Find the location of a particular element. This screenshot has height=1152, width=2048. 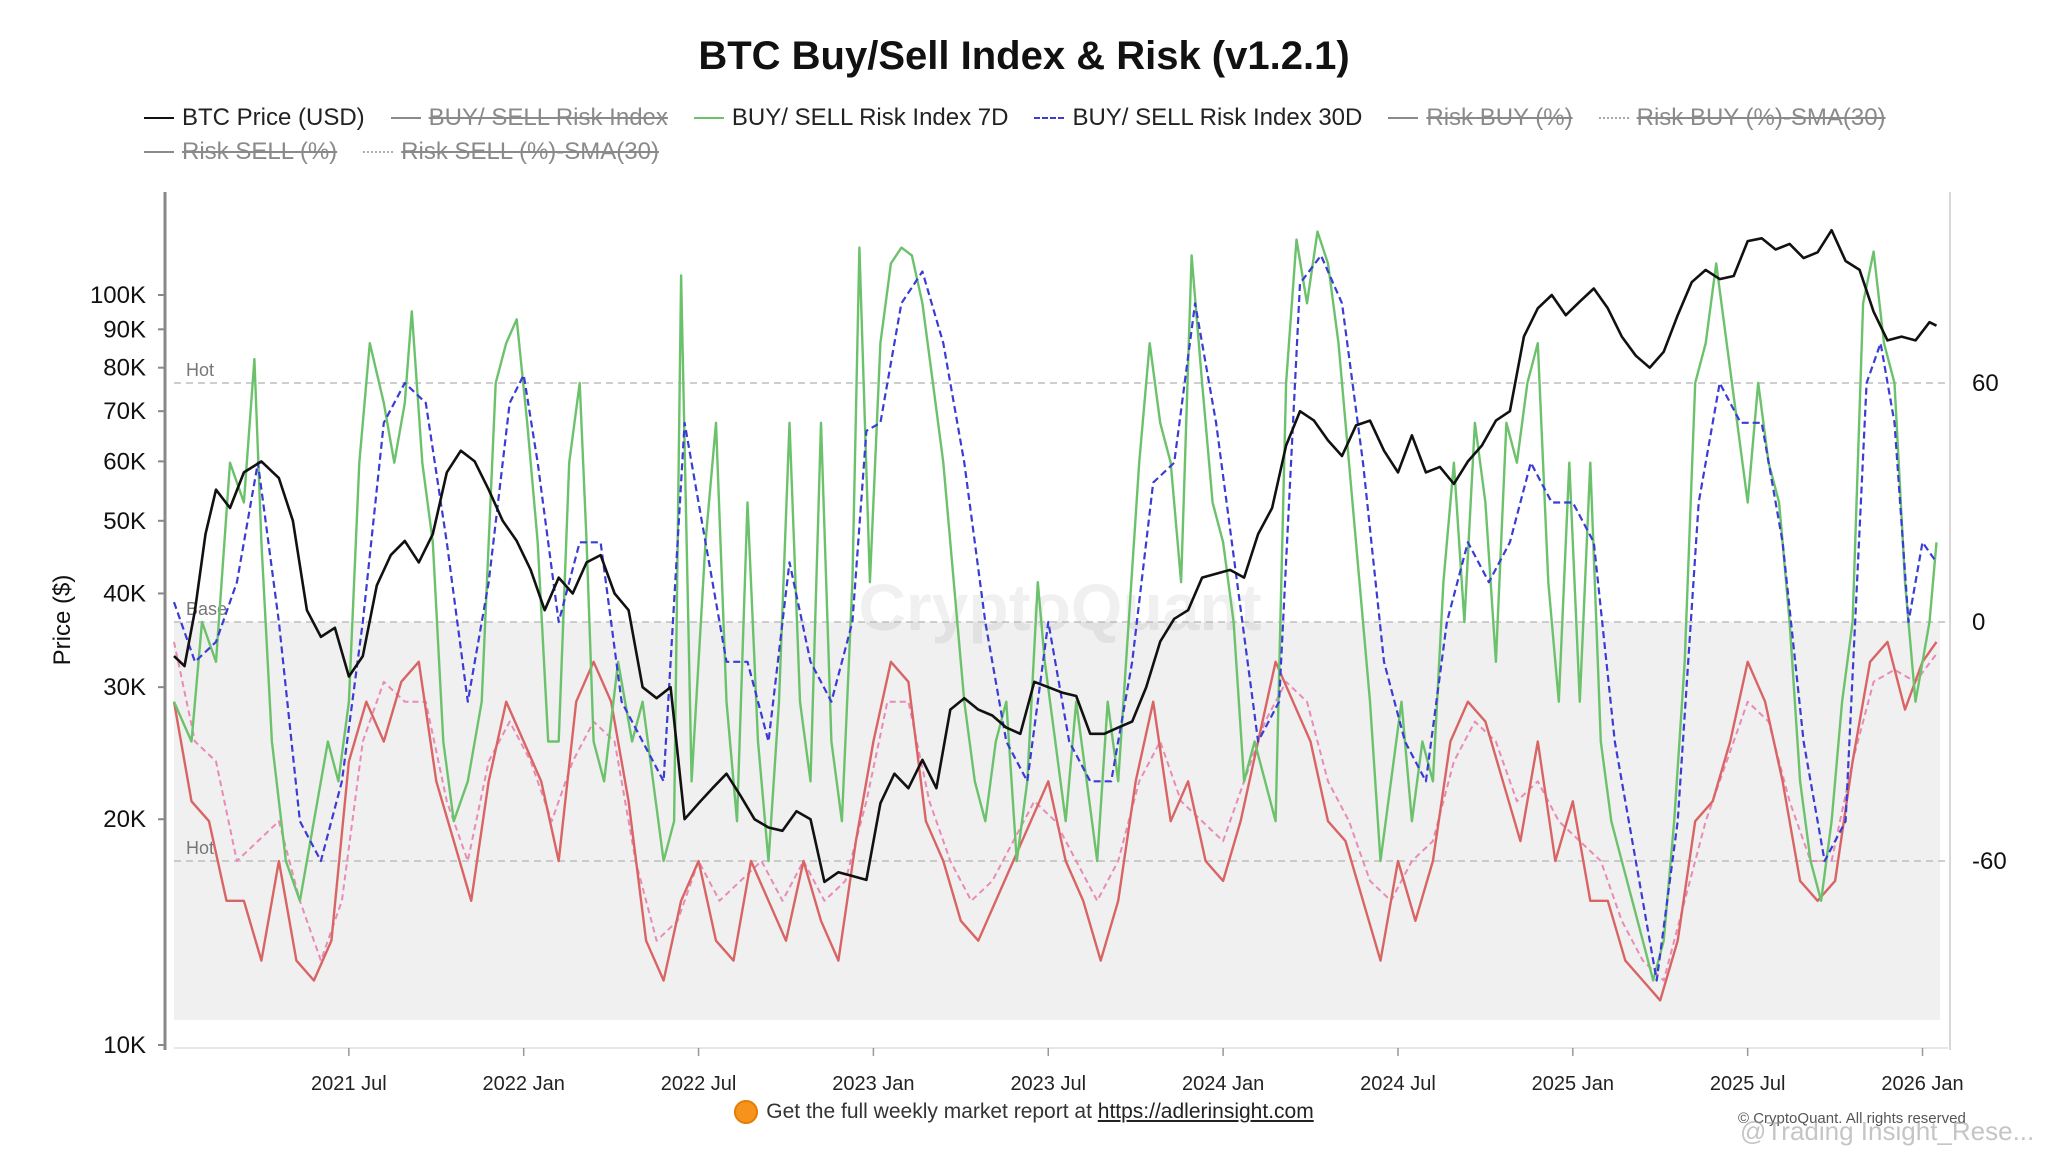

x-tick-label: 2025 Jan is located at coordinates (1573, 1084).